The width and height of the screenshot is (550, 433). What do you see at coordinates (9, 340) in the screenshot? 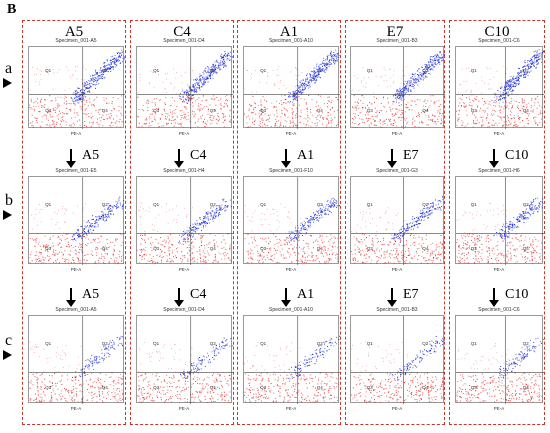
I see `row-label-c: c` at bounding box center [9, 340].